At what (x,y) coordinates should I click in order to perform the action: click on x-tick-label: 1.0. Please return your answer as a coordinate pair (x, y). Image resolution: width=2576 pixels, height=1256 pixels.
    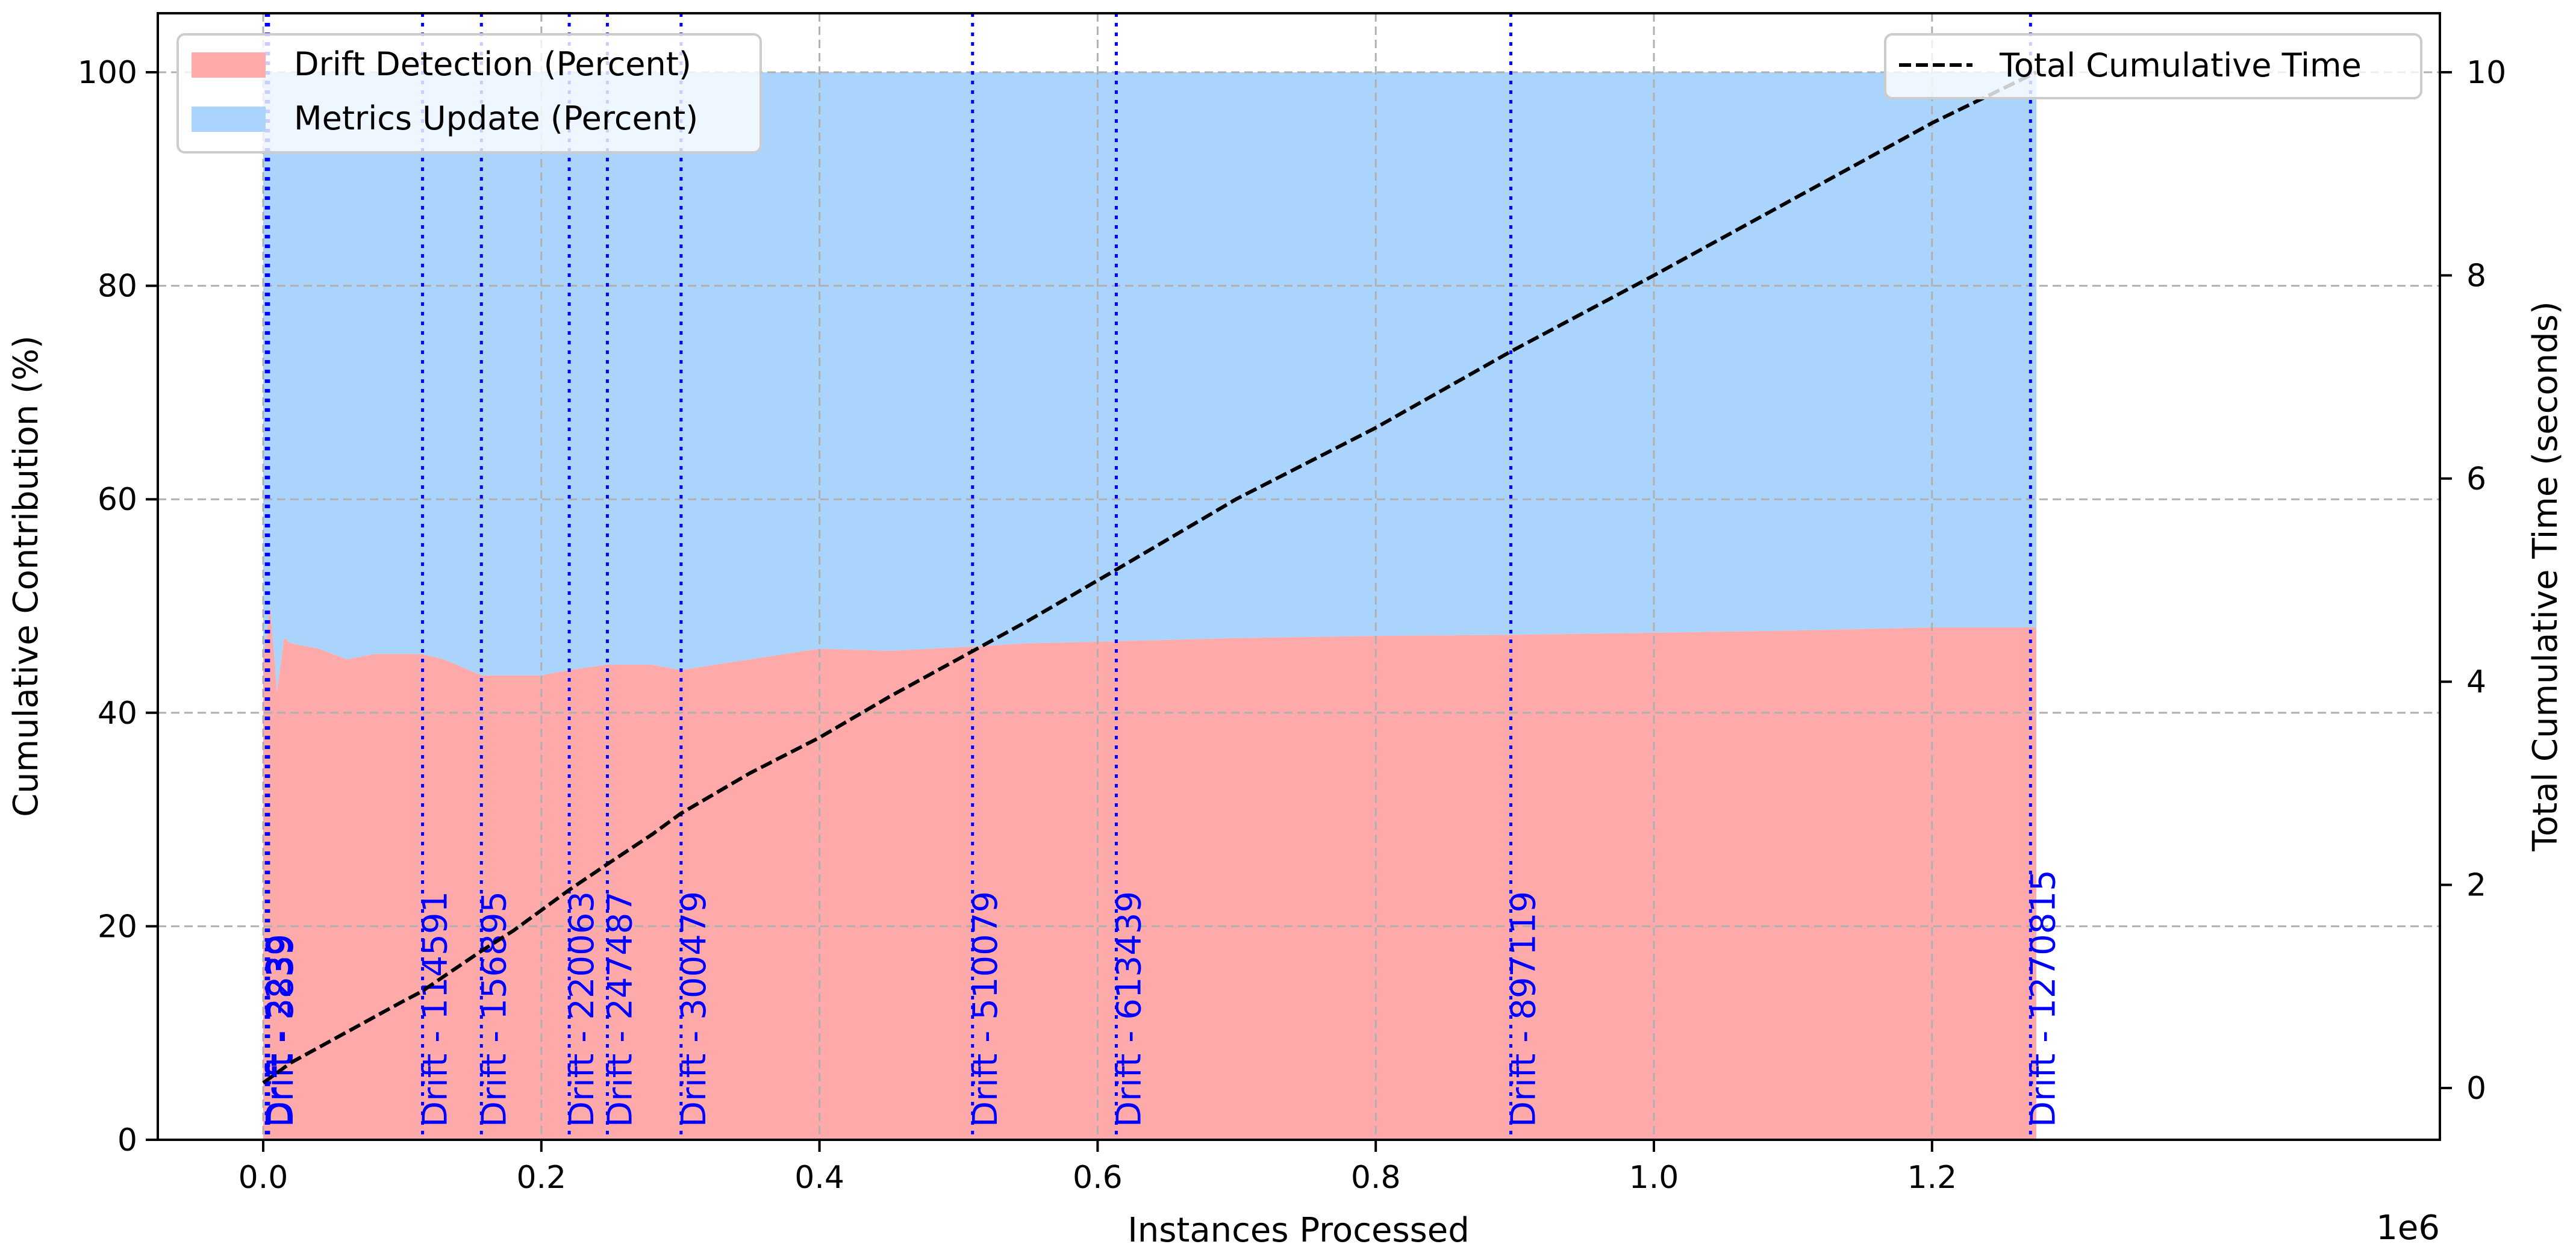
    Looking at the image, I should click on (1654, 1178).